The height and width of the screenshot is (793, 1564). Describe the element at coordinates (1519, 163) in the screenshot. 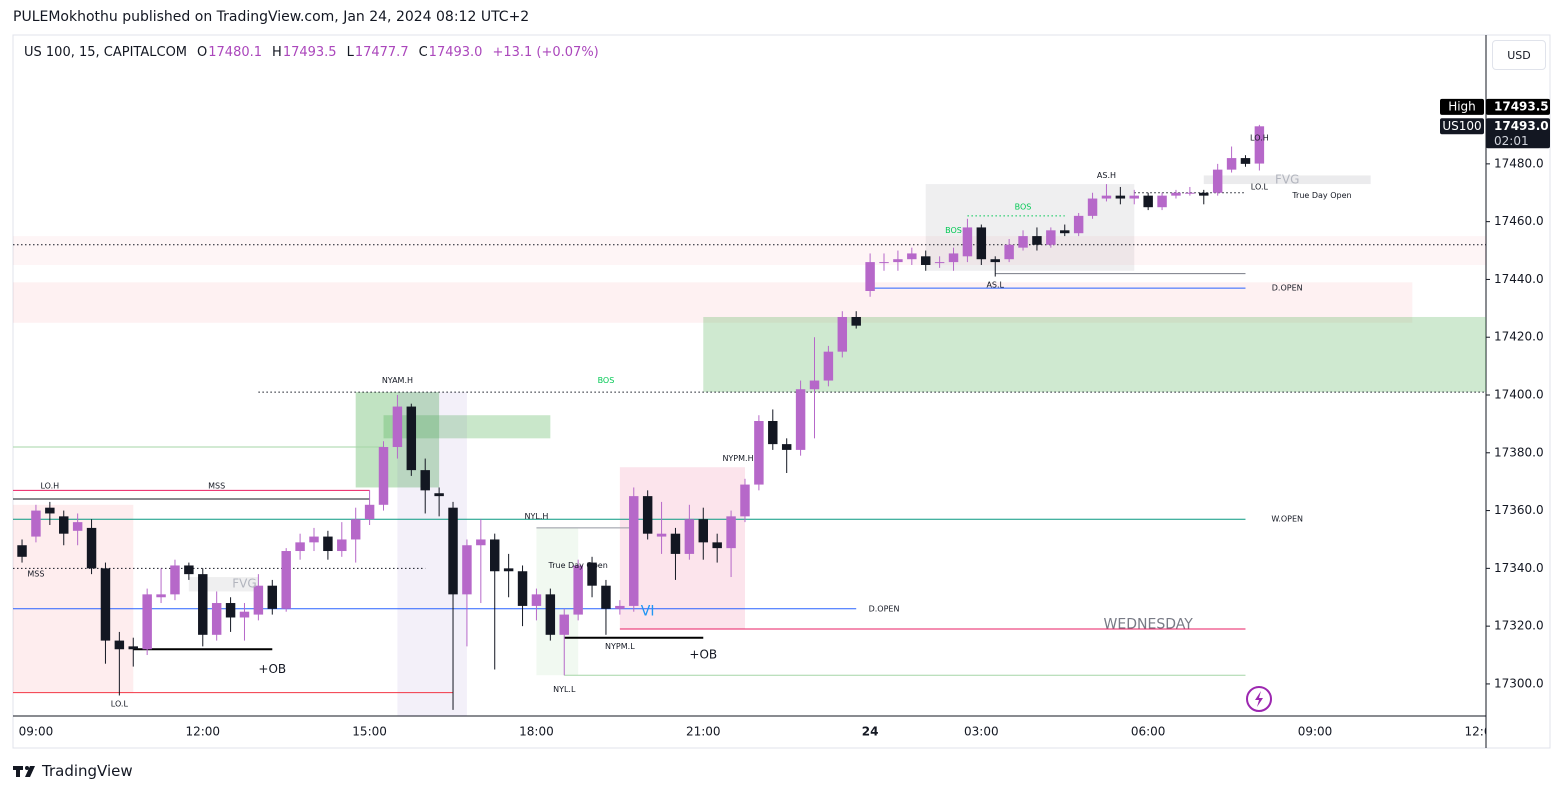

I see `y-tick-label: 17480.0` at that location.